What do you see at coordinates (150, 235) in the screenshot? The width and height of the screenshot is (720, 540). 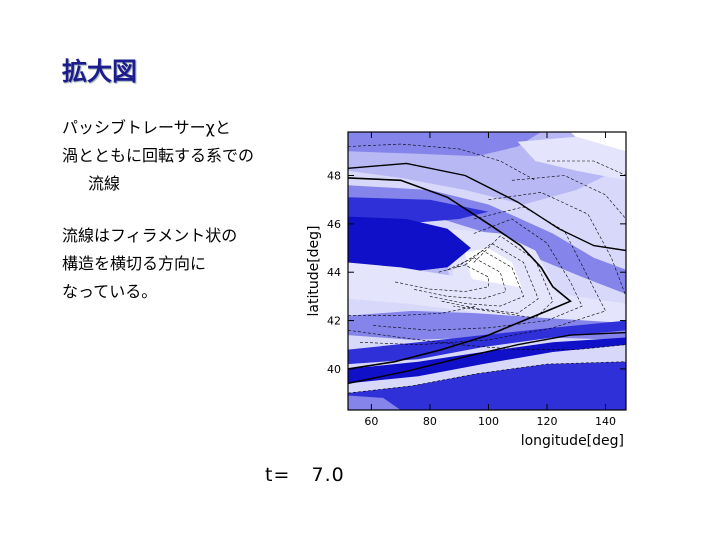 I see `text-line: 流線はフィラメント状の` at bounding box center [150, 235].